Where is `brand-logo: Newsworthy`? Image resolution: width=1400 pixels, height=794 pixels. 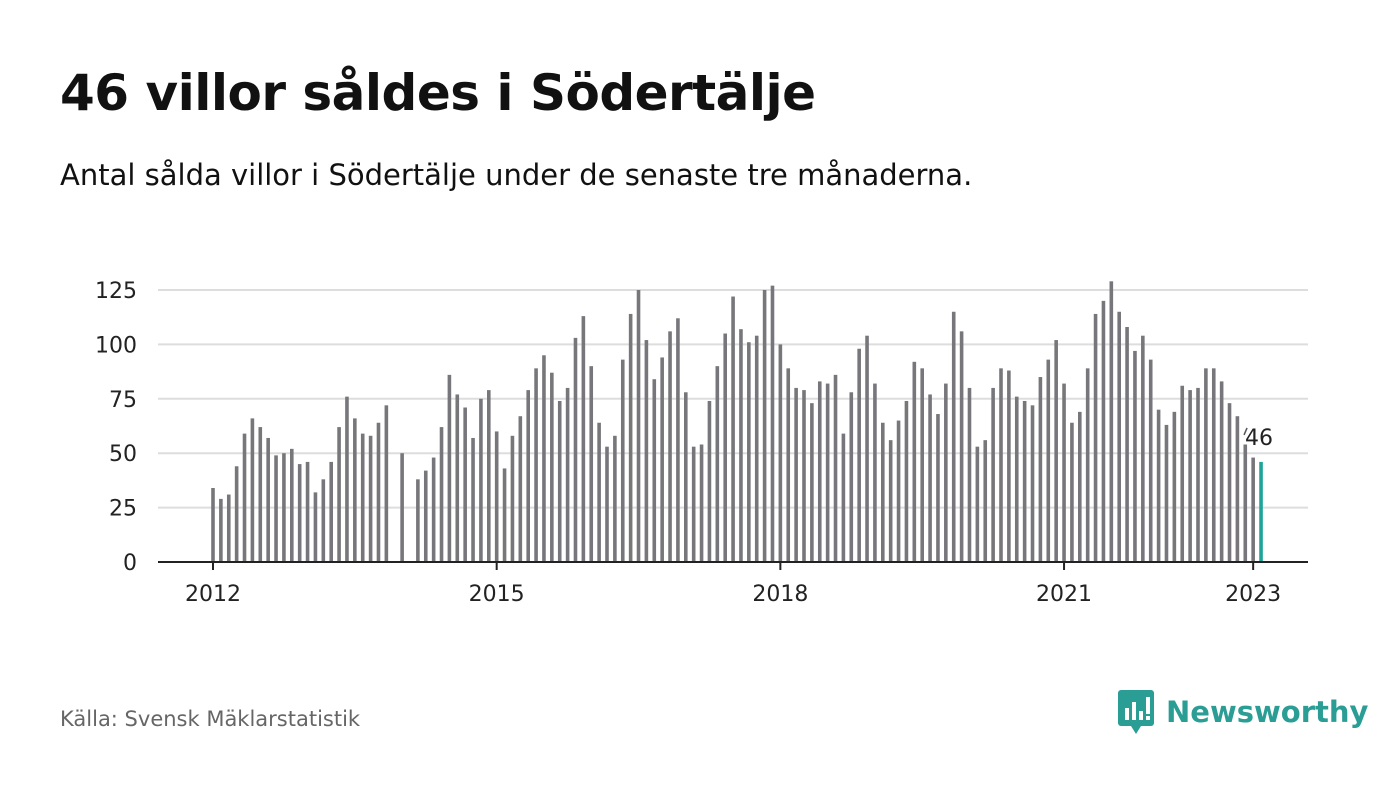 brand-logo: Newsworthy is located at coordinates (1243, 712).